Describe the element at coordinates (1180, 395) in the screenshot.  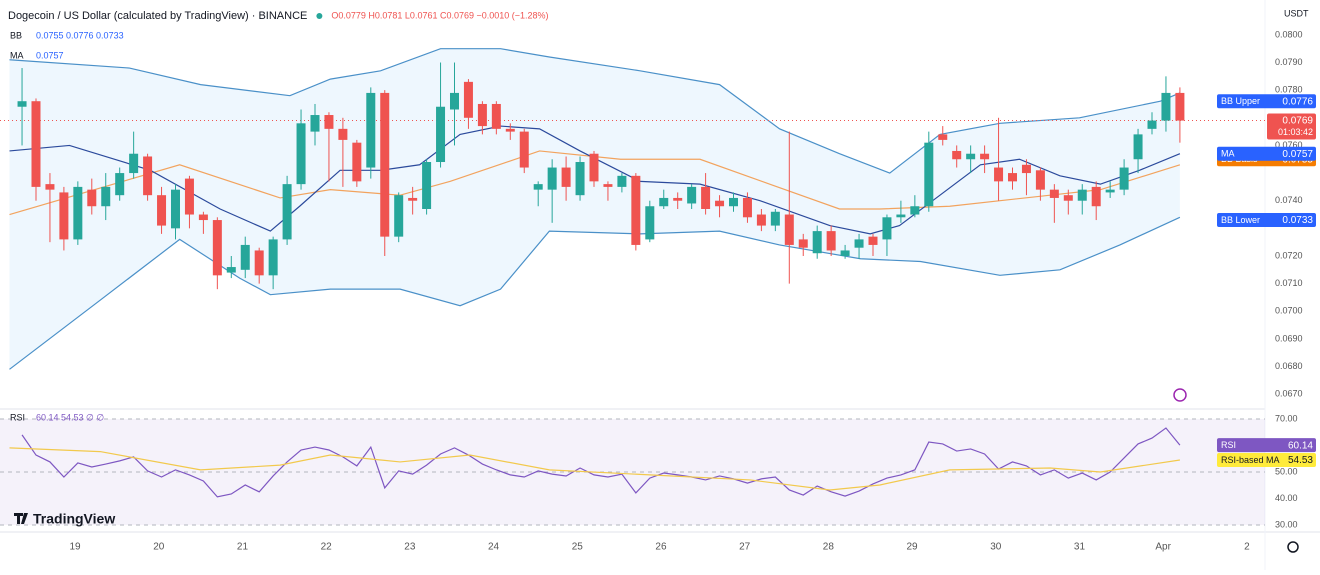
I see `alert-icon` at that location.